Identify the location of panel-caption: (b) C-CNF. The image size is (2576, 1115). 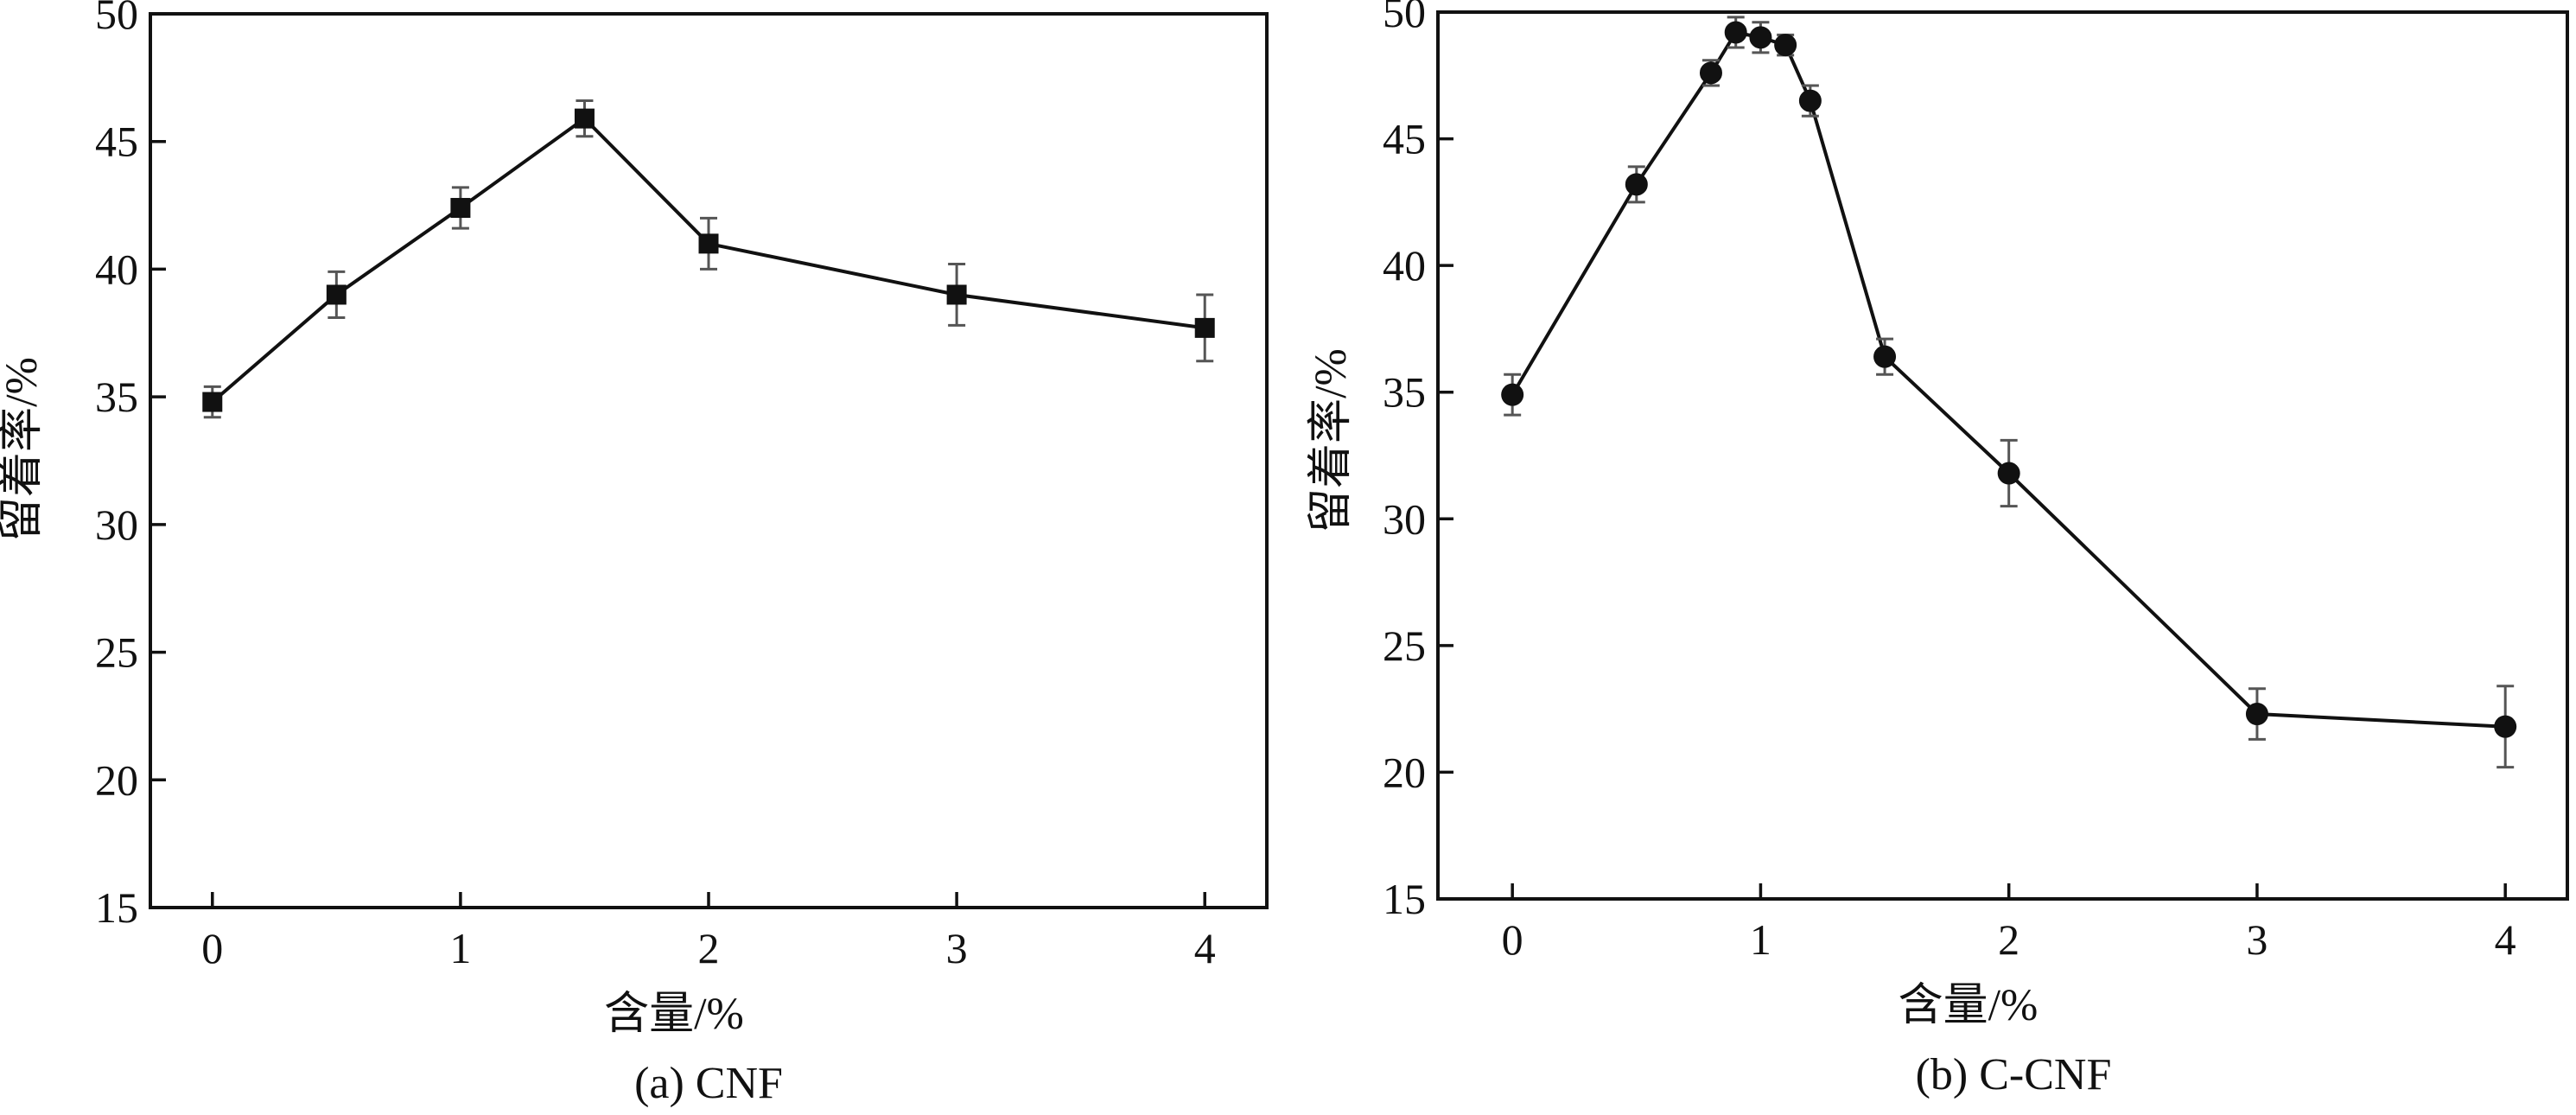
(2014, 1074).